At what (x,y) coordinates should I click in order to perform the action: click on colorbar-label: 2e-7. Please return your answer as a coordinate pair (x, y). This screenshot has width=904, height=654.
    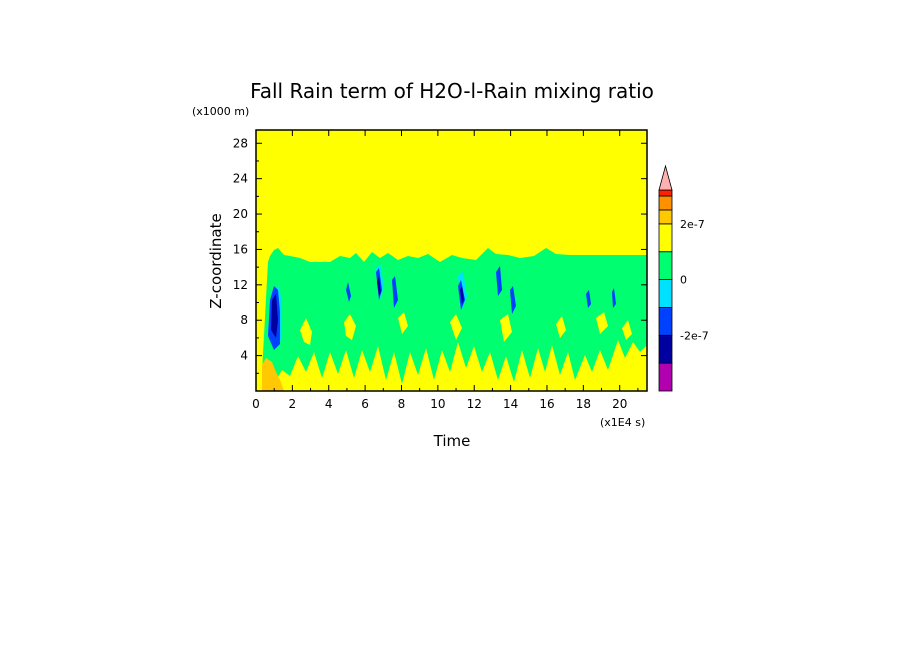
    Looking at the image, I should click on (692, 224).